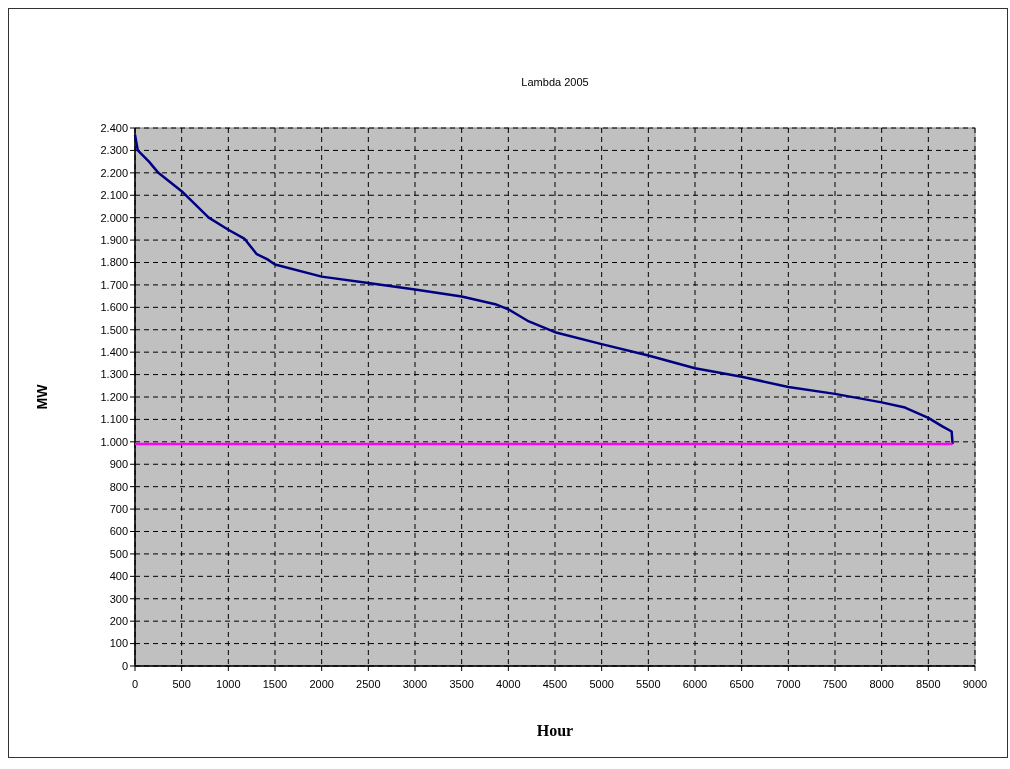 This screenshot has width=1010, height=769. Describe the element at coordinates (788, 684) in the screenshot. I see `x-tick-label: 7000` at that location.